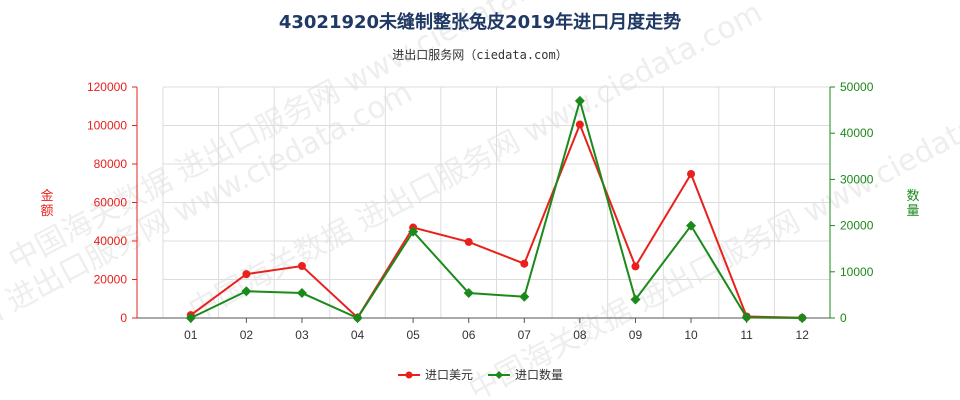 This screenshot has height=400, width=960. What do you see at coordinates (247, 335) in the screenshot?
I see `x-tick-label: 02` at bounding box center [247, 335].